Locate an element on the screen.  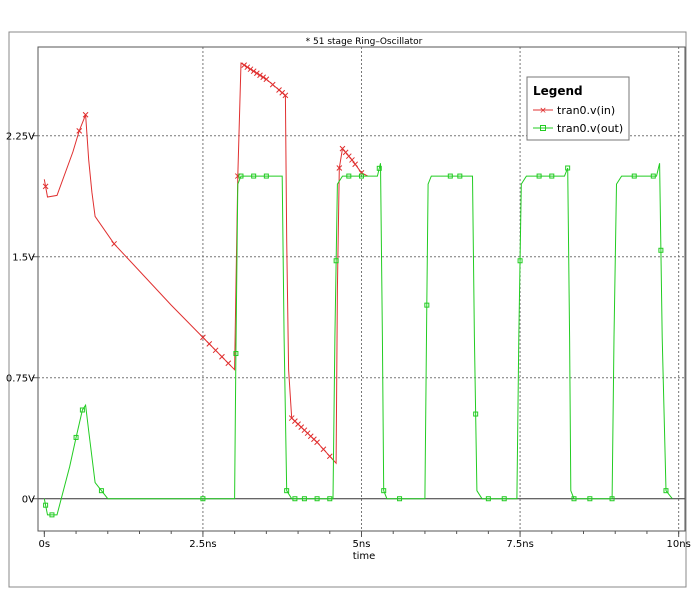
legend-box is located at coordinates (578, 108).